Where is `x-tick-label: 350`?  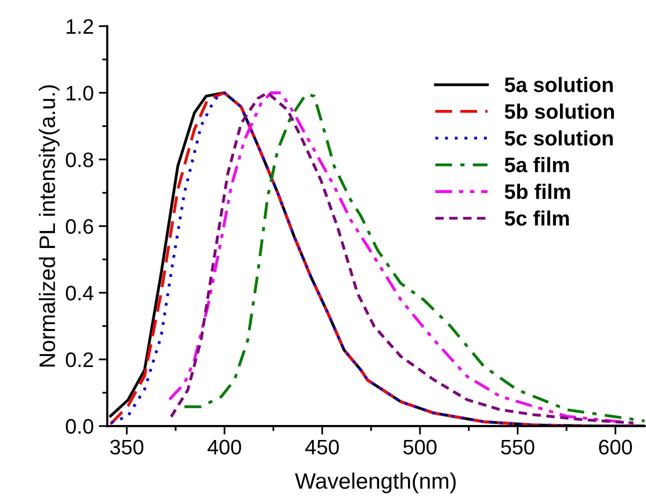 x-tick-label: 350 is located at coordinates (127, 447).